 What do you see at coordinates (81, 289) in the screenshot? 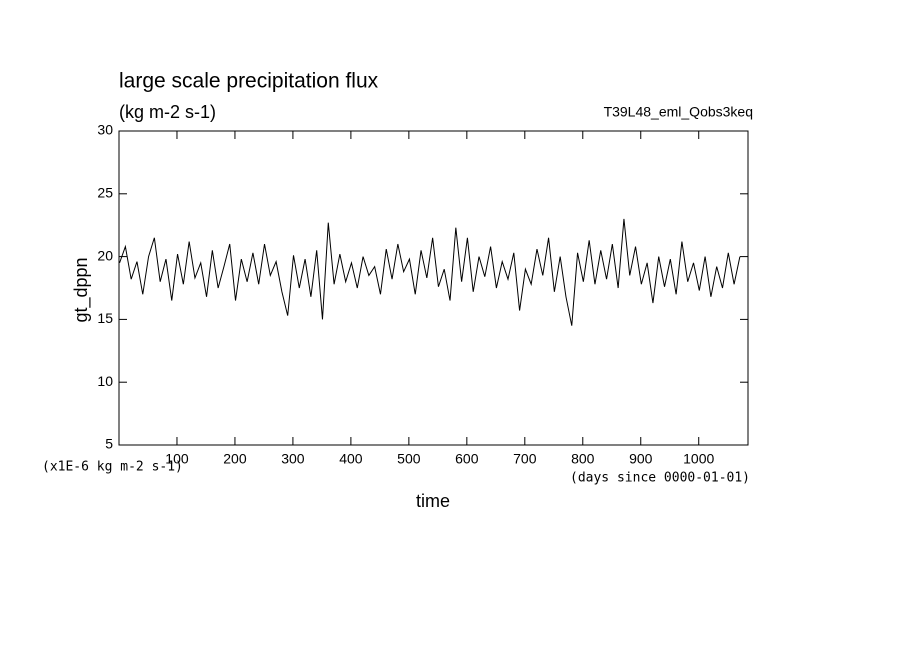
I see `y-axis-label: gt_dppn` at bounding box center [81, 289].